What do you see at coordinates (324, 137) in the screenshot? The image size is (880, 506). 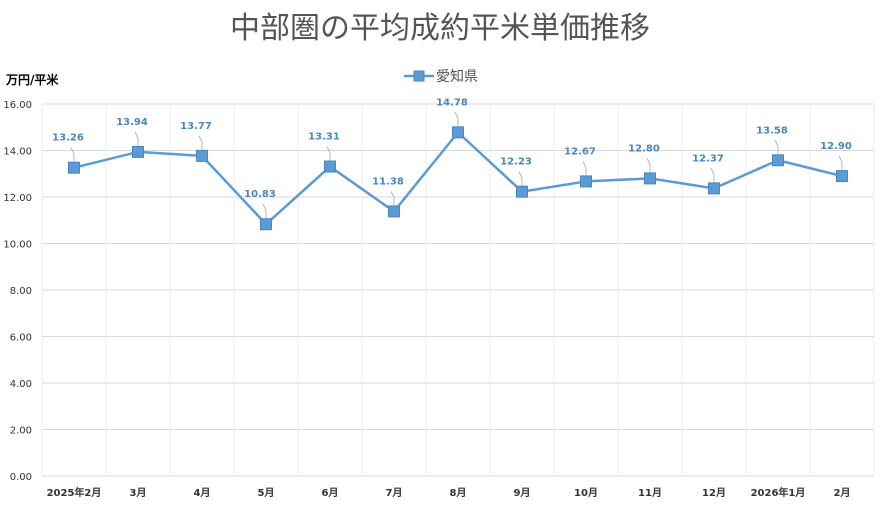 I see `data-label: 13.31` at bounding box center [324, 137].